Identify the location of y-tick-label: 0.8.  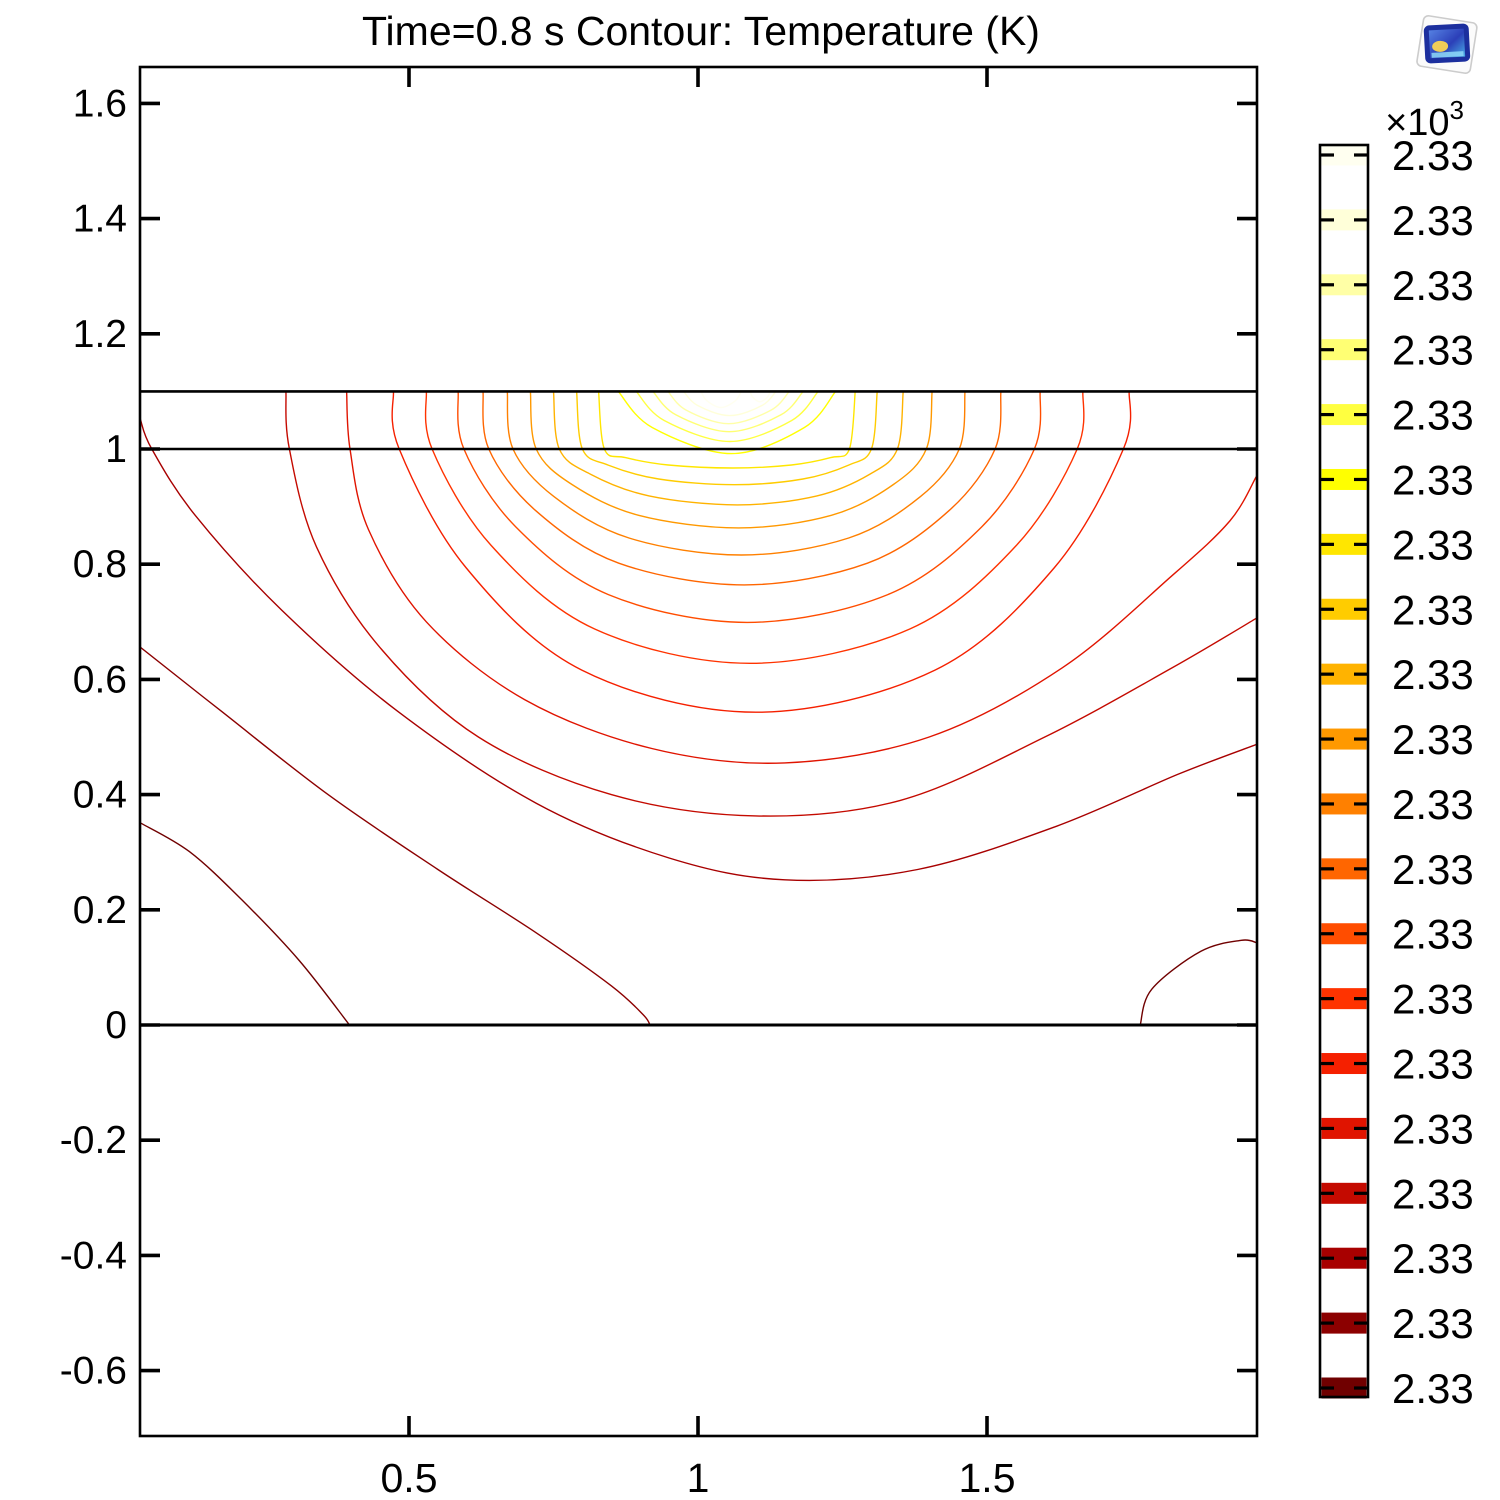
(100, 564).